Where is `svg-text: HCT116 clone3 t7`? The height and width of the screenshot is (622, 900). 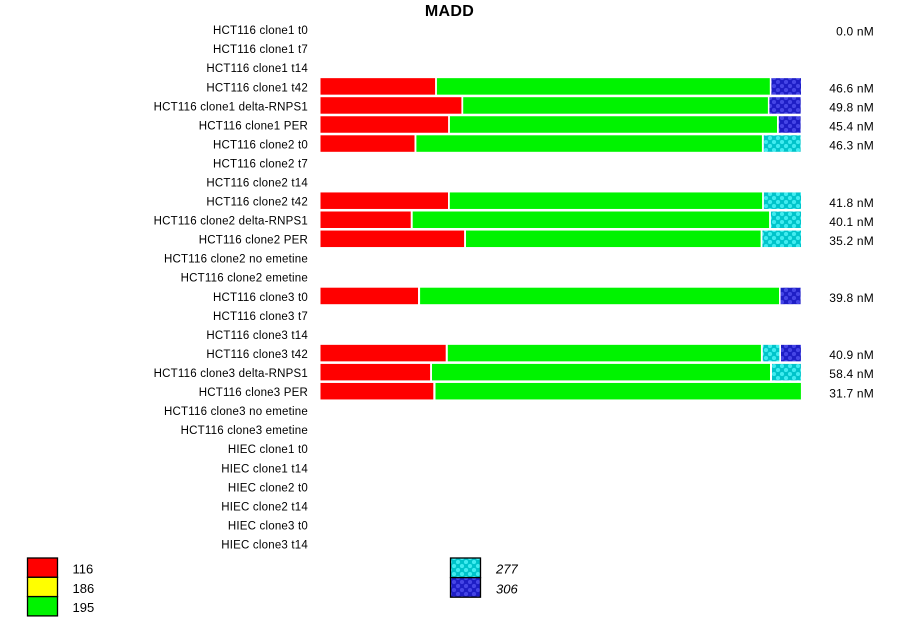 svg-text: HCT116 clone3 t7 is located at coordinates (260, 317).